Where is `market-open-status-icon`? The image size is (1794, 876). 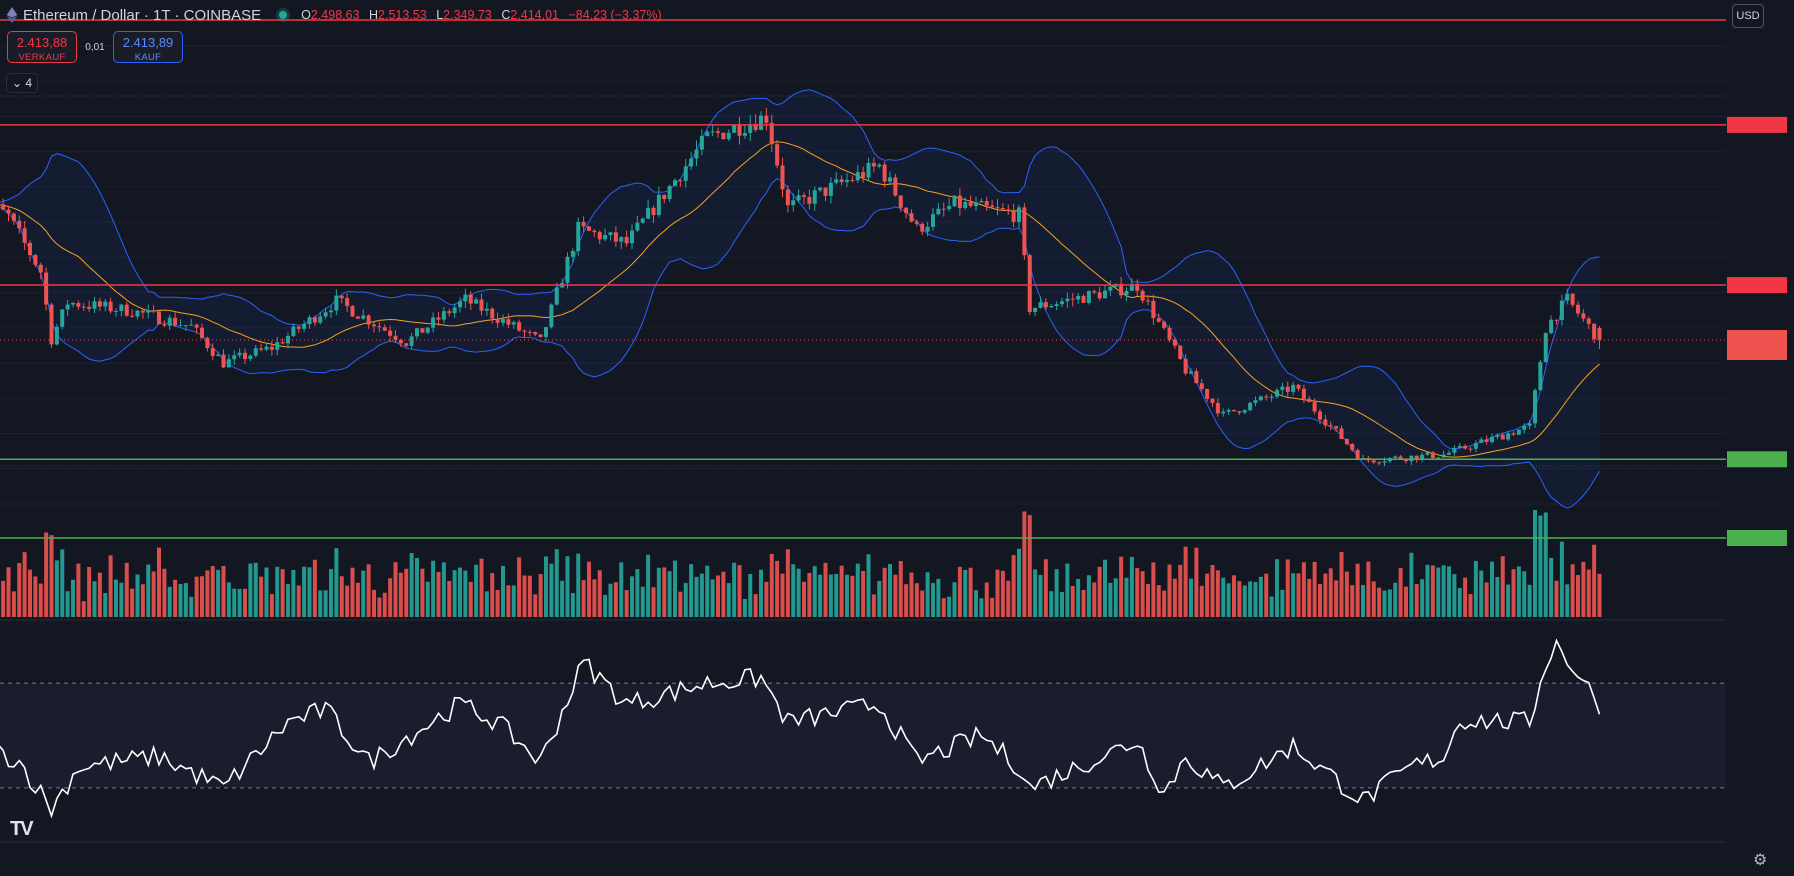
market-open-status-icon is located at coordinates (283, 15).